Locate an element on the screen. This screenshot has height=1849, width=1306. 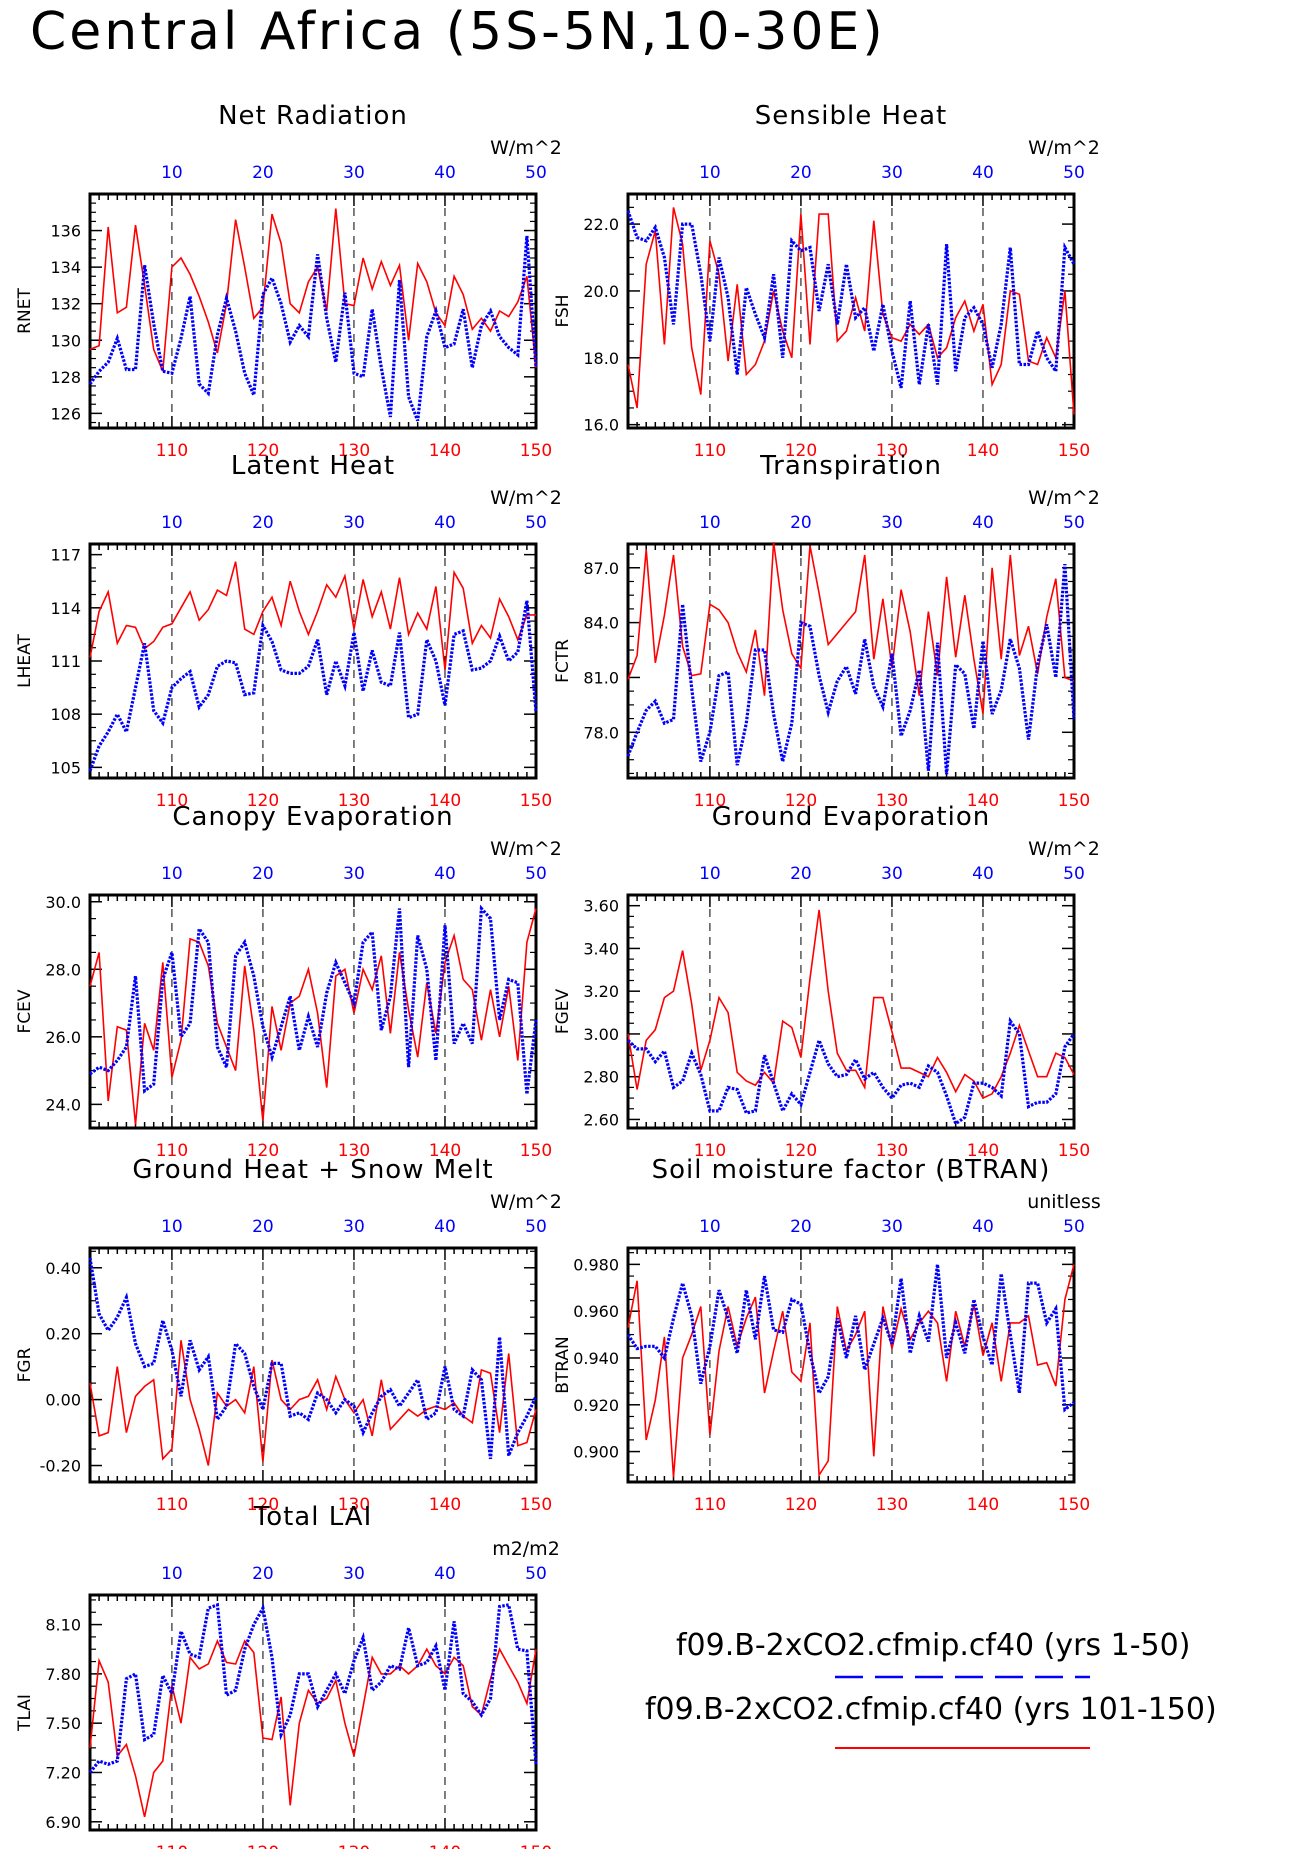
chart-2-x2-tick-label-0: 10 is located at coordinates (172, 523).